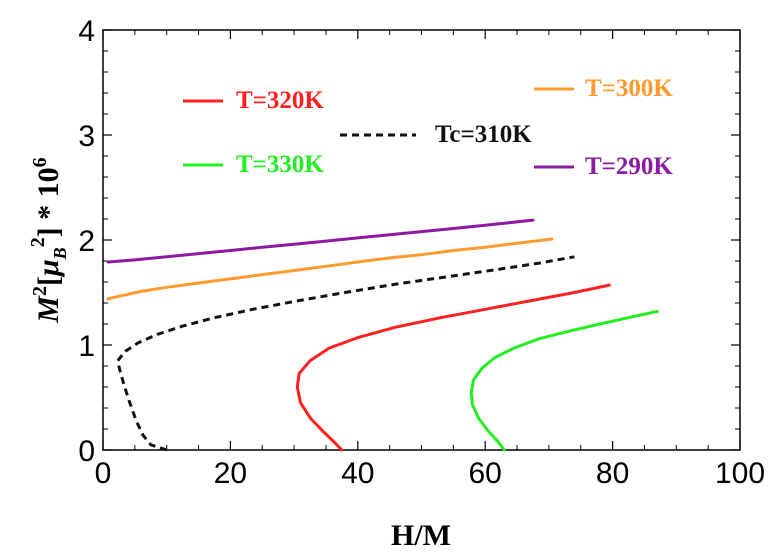 The image size is (778, 552). I want to click on x-tick-label: 0, so click(103, 473).